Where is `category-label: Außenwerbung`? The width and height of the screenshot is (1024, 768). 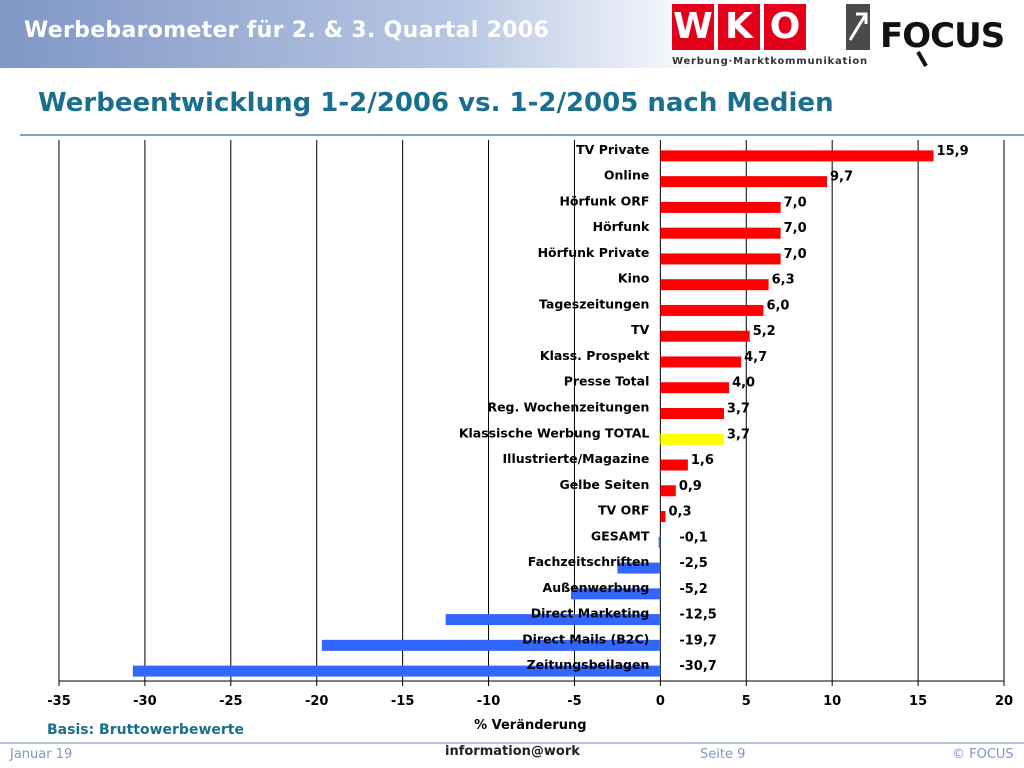 category-label: Außenwerbung is located at coordinates (596, 587).